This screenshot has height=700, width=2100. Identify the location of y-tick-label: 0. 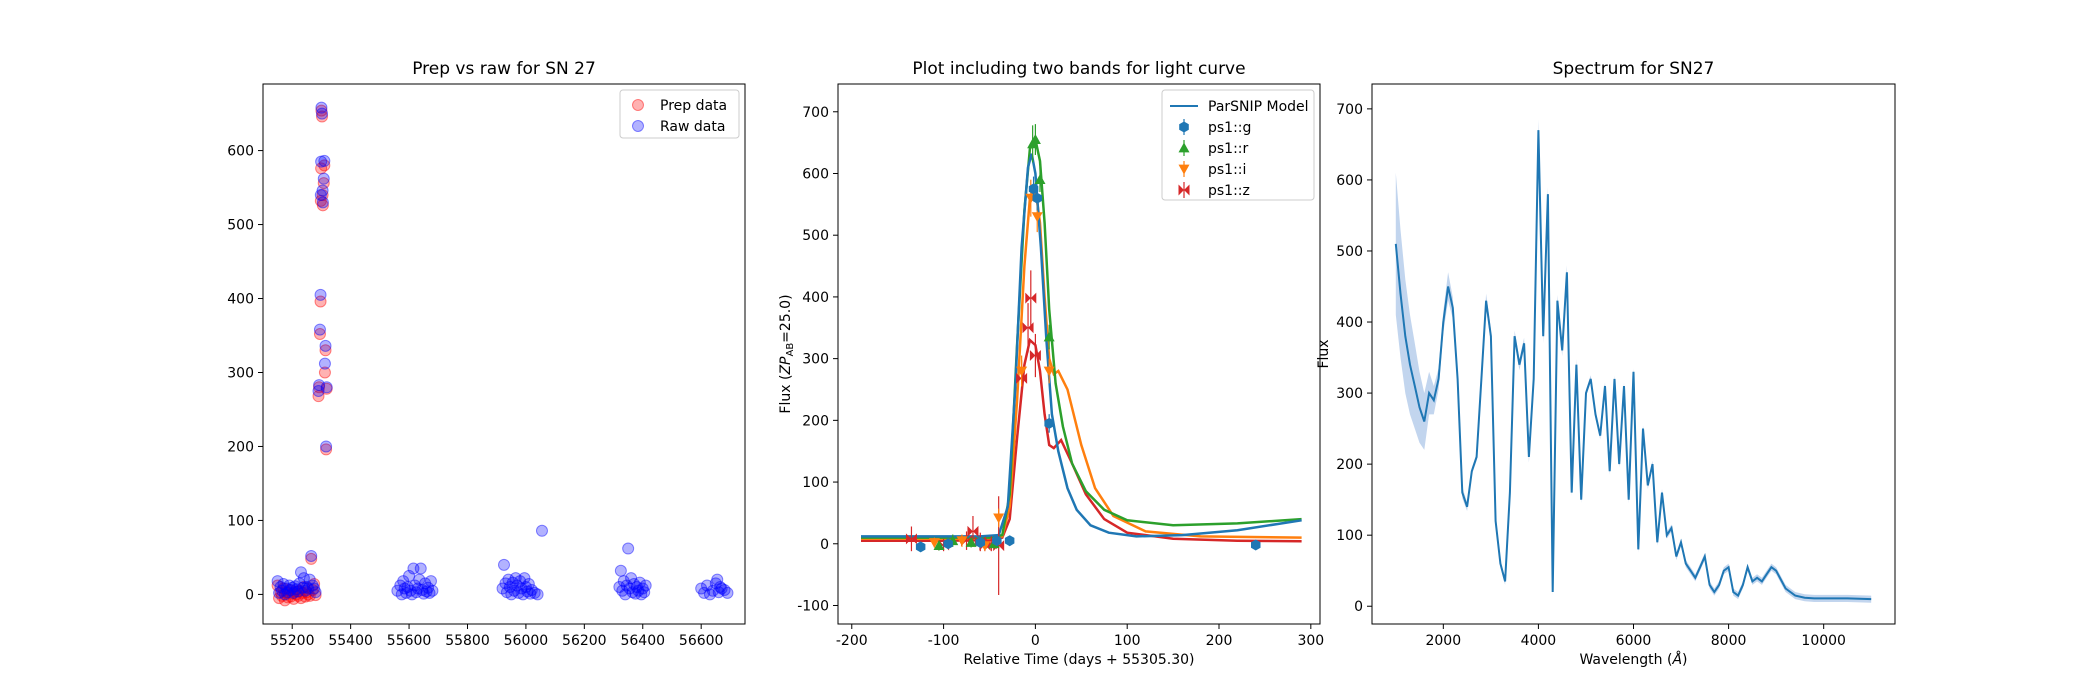
(824, 545).